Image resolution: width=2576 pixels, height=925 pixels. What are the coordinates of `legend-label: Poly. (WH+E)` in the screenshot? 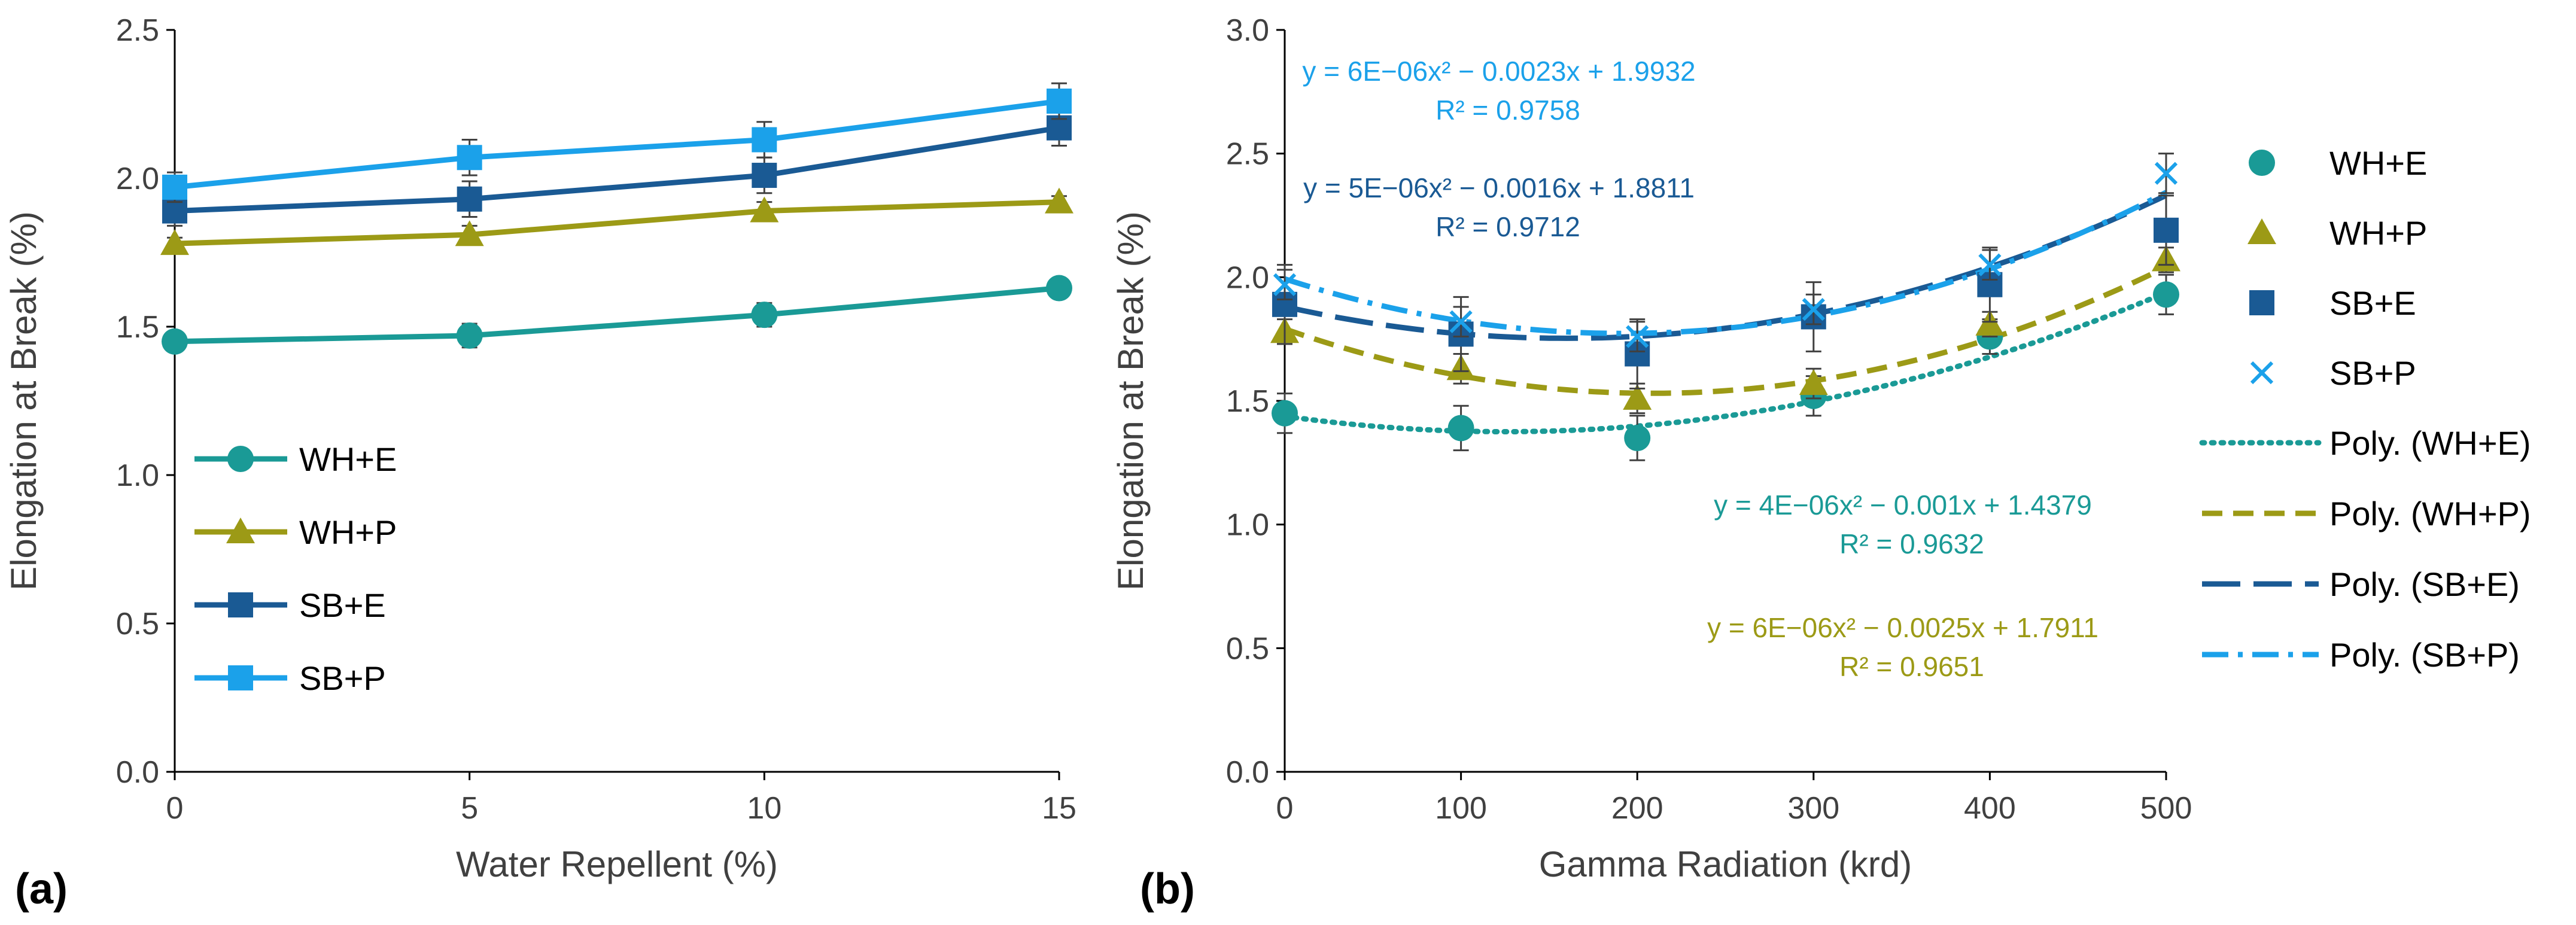 It's located at (2430, 443).